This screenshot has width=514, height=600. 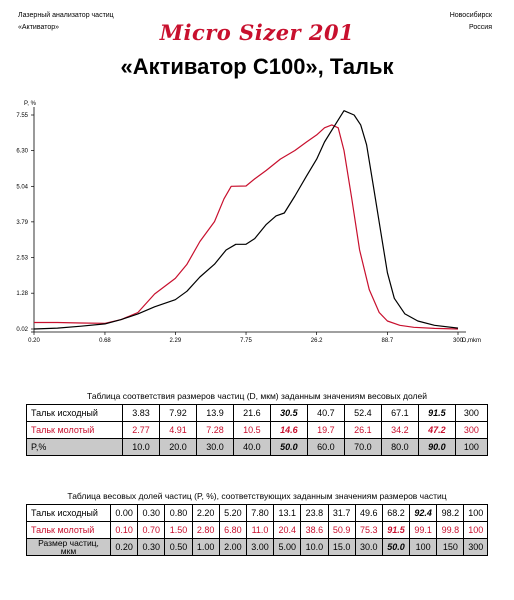 What do you see at coordinates (22, 330) in the screenshot?
I see `y-tick-label: 0.02` at bounding box center [22, 330].